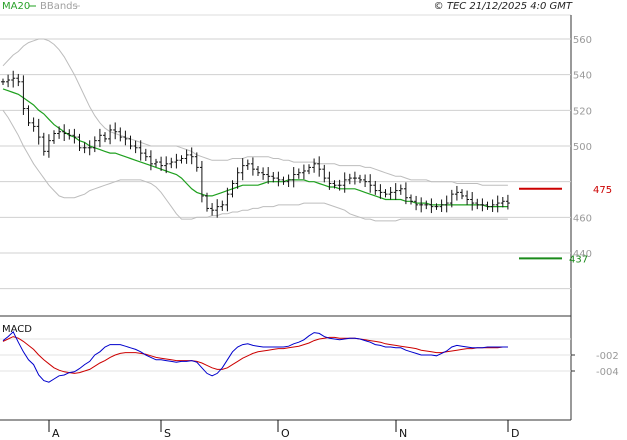 The height and width of the screenshot is (440, 627). What do you see at coordinates (595, 364) in the screenshot?
I see `macd-axis: -002 -004` at bounding box center [595, 364].